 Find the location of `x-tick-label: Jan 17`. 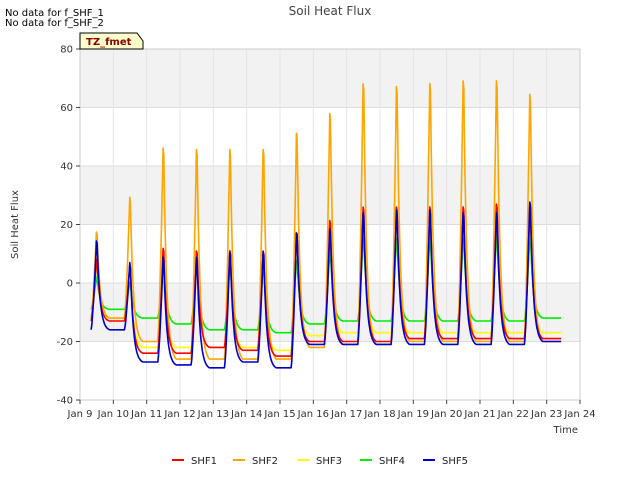

x-tick-label: Jan 17 is located at coordinates (346, 414).